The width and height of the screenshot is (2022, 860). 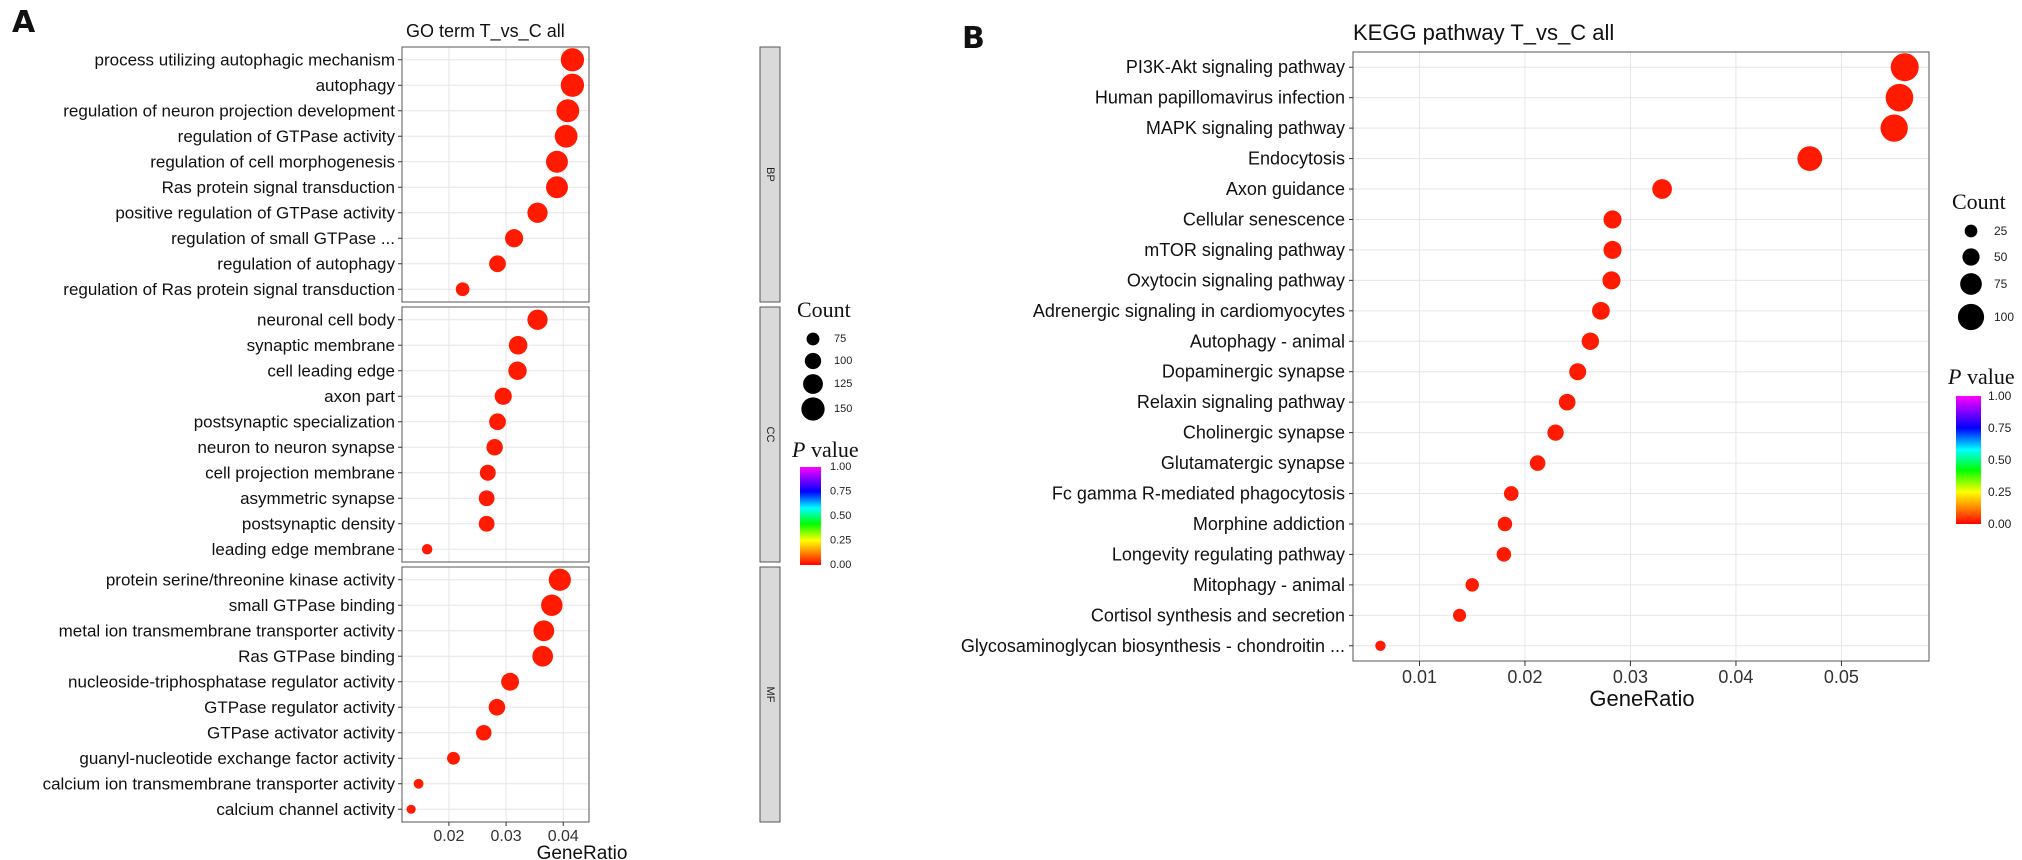 I want to click on y-tick-label: regulation of cell morphogenesis, so click(x=272, y=161).